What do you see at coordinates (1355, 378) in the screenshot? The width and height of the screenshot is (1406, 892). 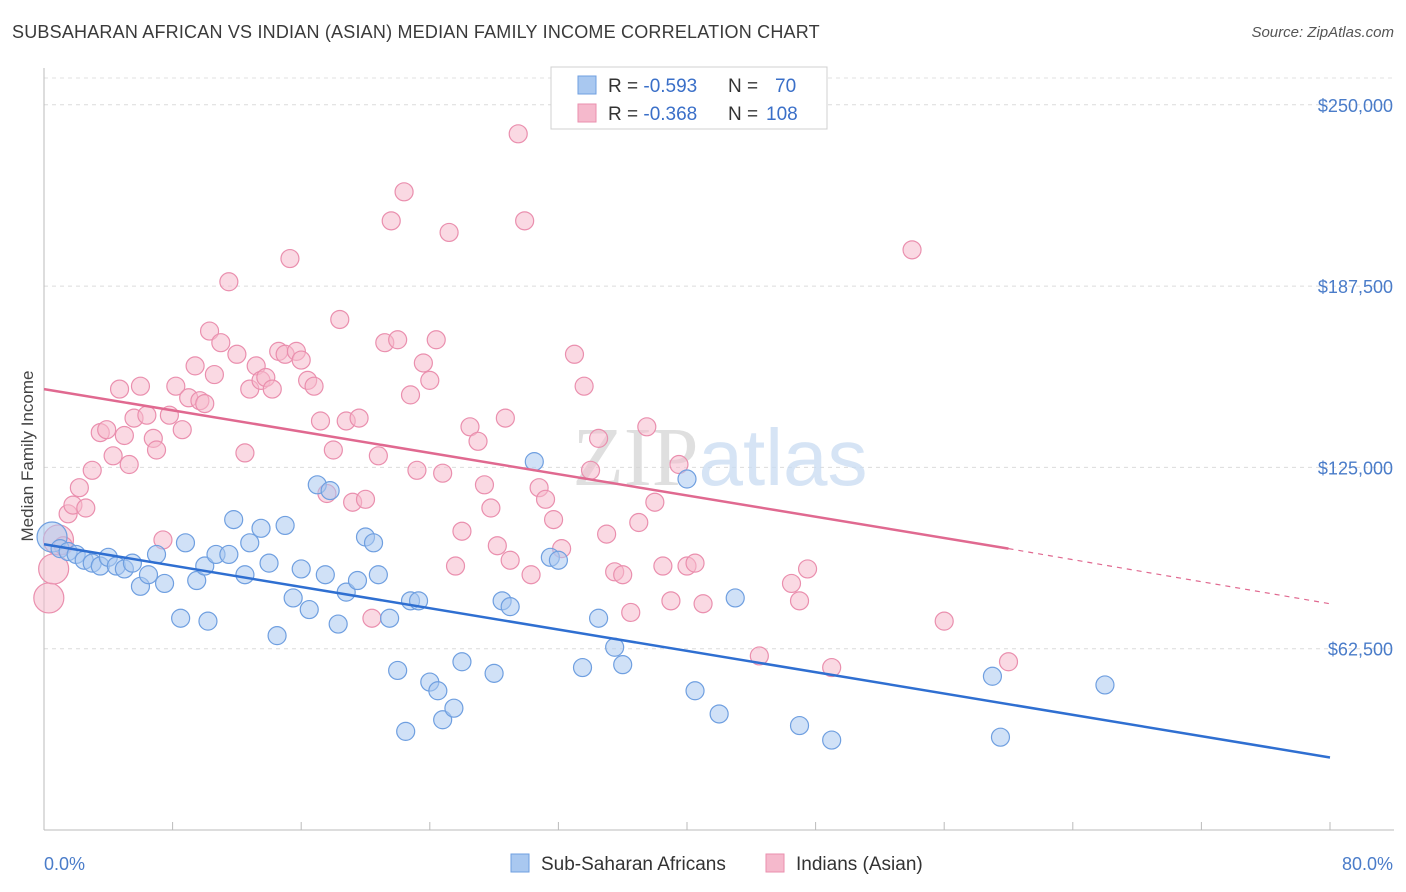 I see `y-tick-labels: $62,500 $125,000 $187,500 $250,000` at bounding box center [1355, 378].